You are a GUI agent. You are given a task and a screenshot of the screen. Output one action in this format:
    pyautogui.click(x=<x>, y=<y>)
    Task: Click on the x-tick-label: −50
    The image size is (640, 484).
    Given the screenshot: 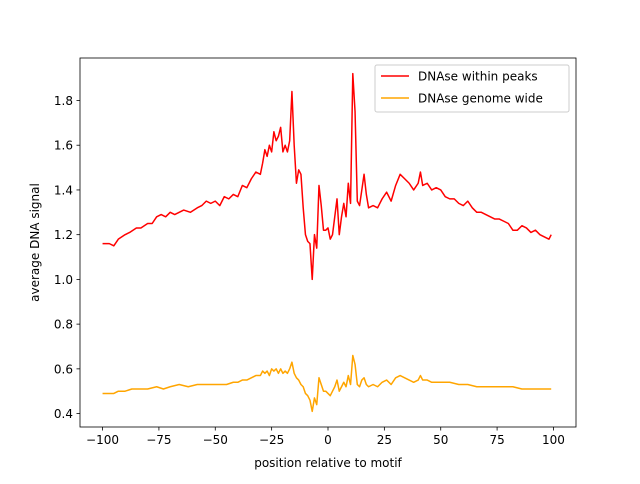 What is the action you would take?
    pyautogui.click(x=215, y=440)
    